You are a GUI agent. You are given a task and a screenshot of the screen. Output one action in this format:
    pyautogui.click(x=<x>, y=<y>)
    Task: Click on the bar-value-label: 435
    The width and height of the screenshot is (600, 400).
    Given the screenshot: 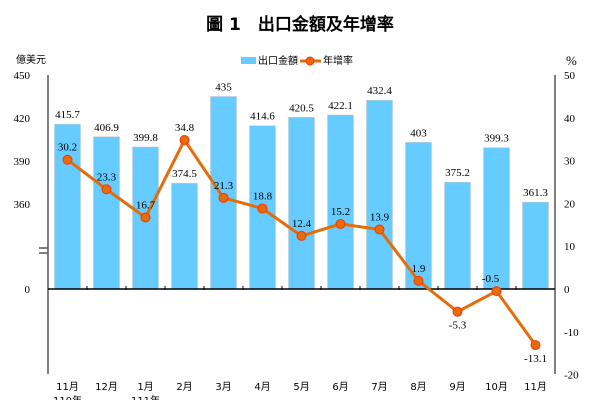 What is the action you would take?
    pyautogui.click(x=223, y=88)
    